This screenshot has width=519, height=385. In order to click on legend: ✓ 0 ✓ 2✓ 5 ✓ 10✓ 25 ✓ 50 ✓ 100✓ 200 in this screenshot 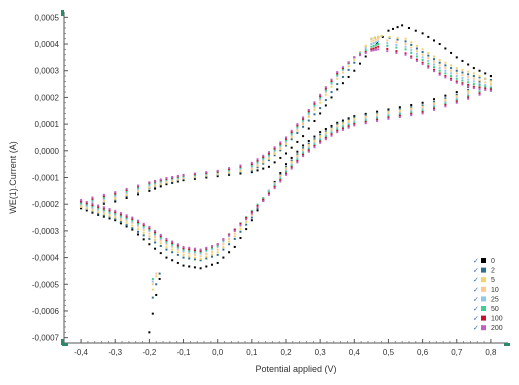, I will do `click(488, 294)`.